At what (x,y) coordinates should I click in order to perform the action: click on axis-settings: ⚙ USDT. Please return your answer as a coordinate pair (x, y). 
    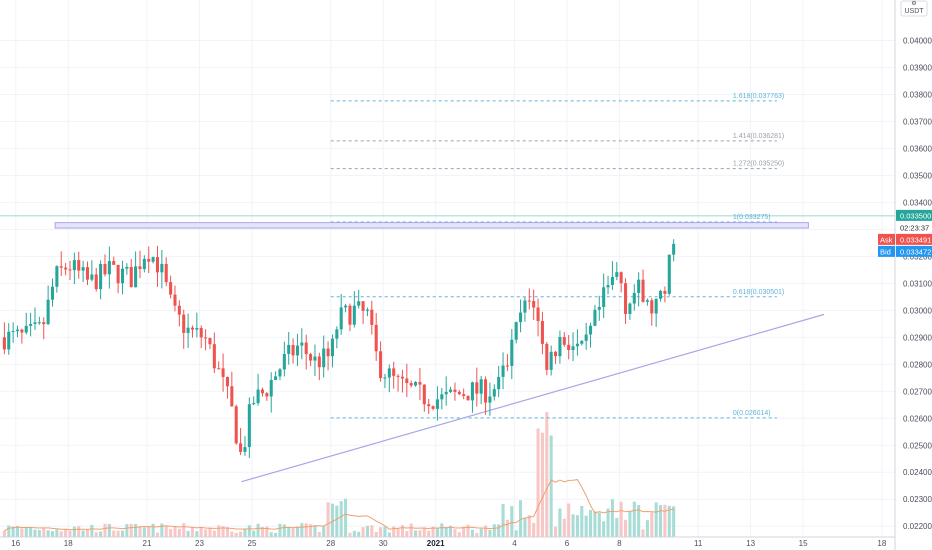
    Looking at the image, I should click on (914, 8).